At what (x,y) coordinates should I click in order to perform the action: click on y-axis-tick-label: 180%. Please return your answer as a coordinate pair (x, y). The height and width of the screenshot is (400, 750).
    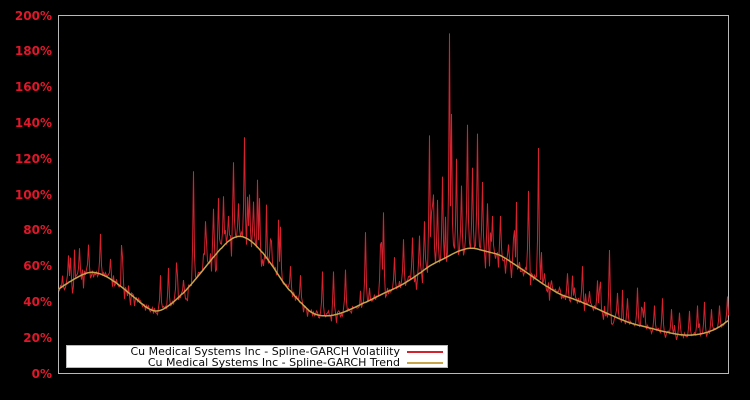
    Looking at the image, I should click on (33, 51).